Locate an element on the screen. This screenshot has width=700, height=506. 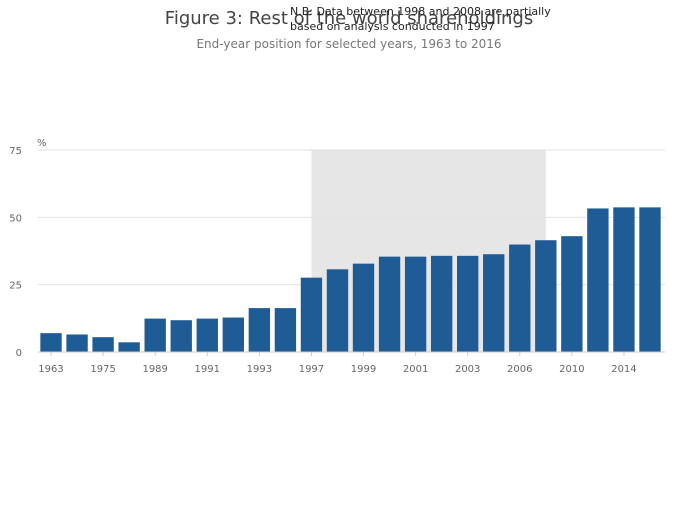
bar-1997 is located at coordinates (311, 314).